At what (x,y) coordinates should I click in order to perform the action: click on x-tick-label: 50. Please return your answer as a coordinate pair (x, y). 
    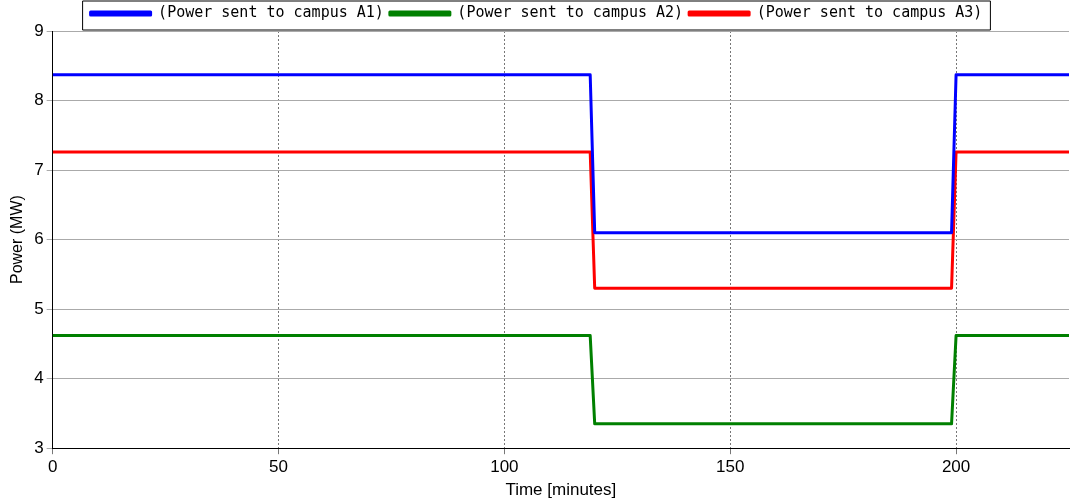
    Looking at the image, I should click on (278, 467).